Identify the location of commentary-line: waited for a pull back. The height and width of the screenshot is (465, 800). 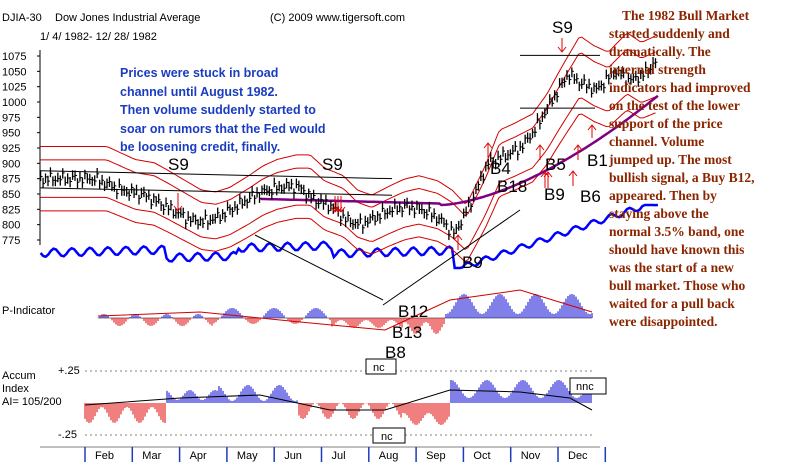
(672, 303).